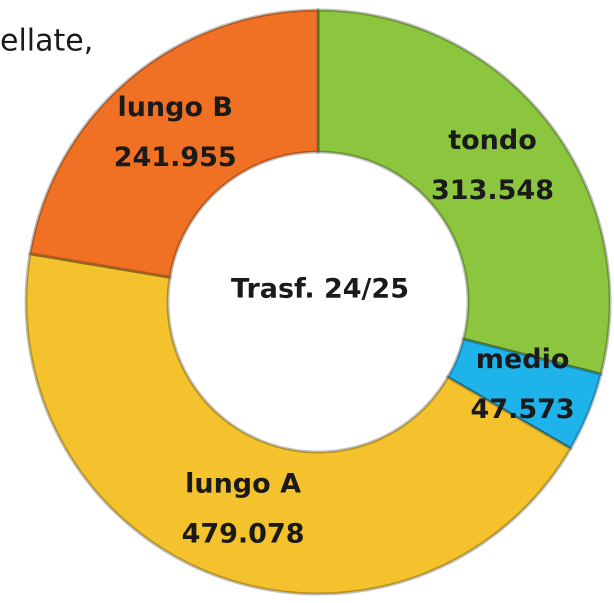 This screenshot has height=603, width=614. I want to click on value-label: 313.548, so click(492, 190).